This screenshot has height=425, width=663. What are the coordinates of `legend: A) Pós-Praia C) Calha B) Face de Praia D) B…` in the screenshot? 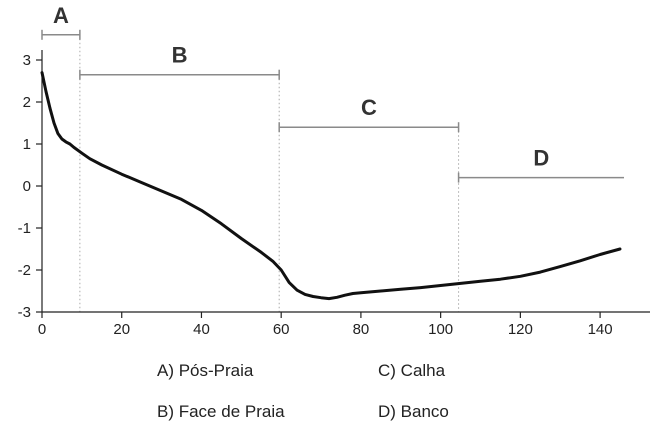 It's located at (303, 391).